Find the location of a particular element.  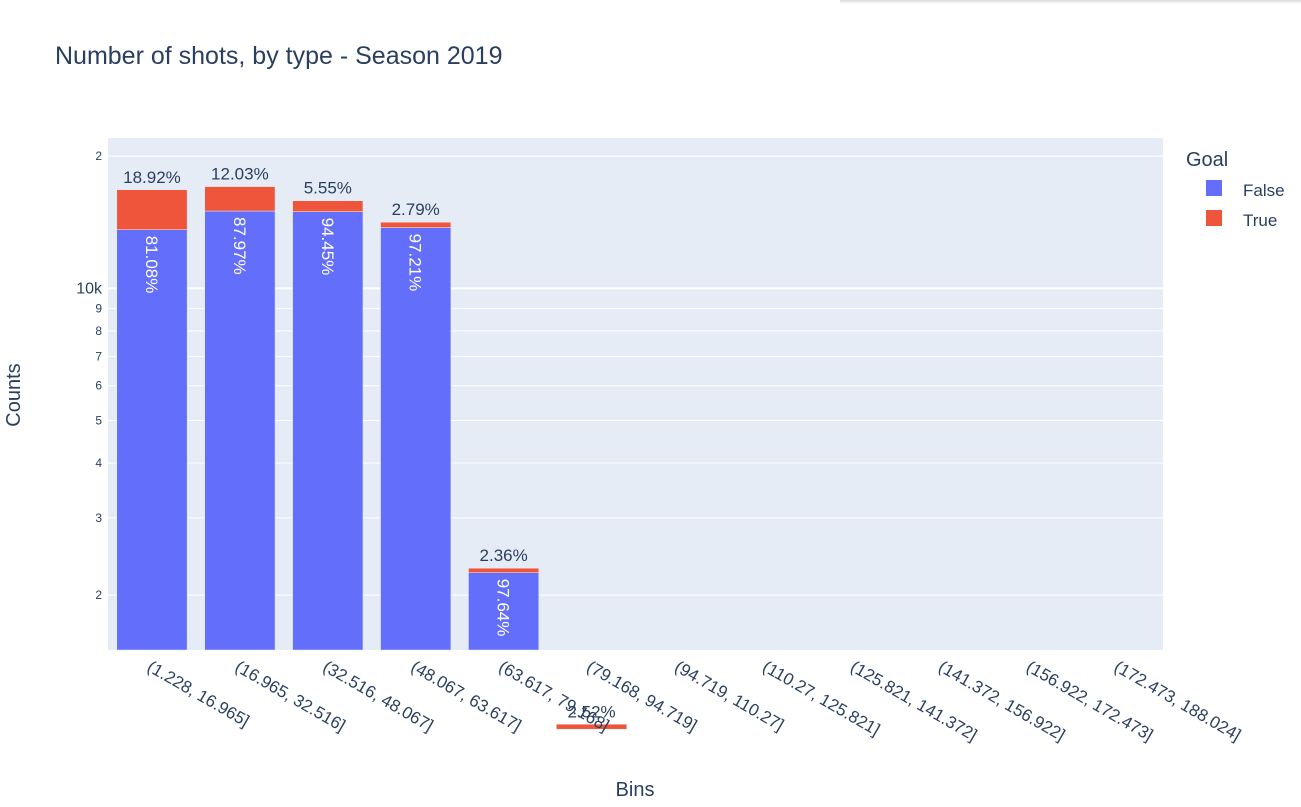

data-label-false: 97.21% is located at coordinates (415, 263).